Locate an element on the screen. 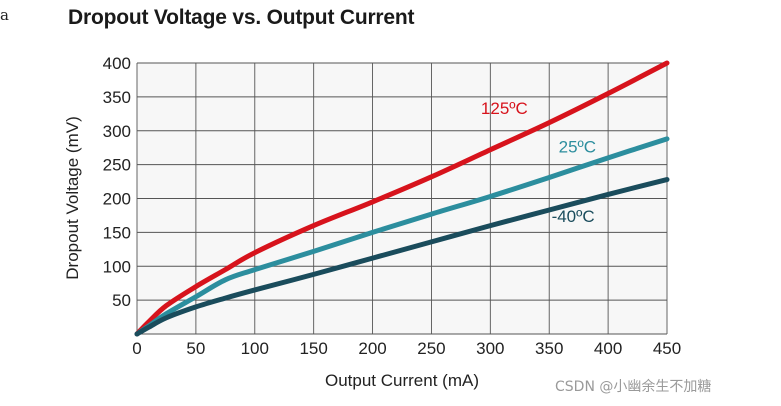  x-tick-label-300: 300 is located at coordinates (490, 348).